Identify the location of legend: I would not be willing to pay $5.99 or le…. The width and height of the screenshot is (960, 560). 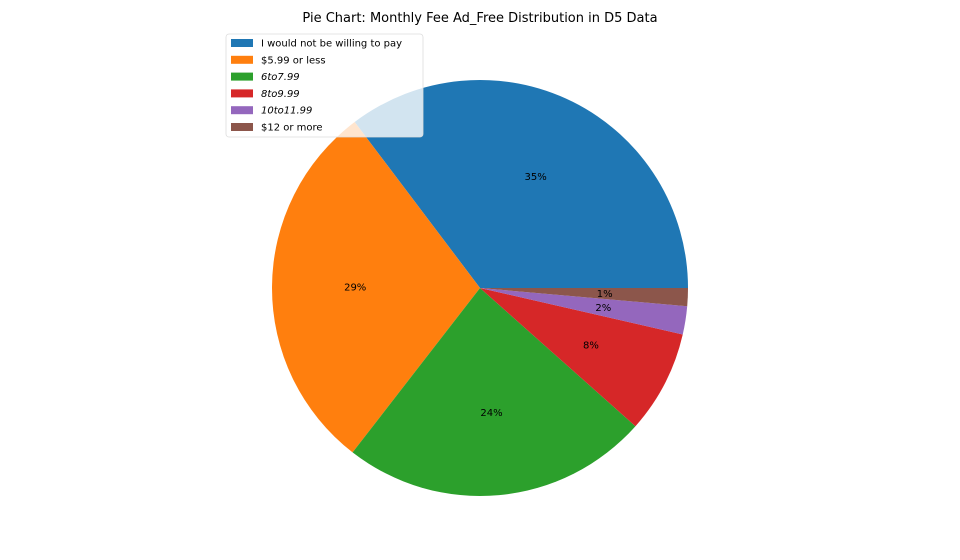
(324, 85).